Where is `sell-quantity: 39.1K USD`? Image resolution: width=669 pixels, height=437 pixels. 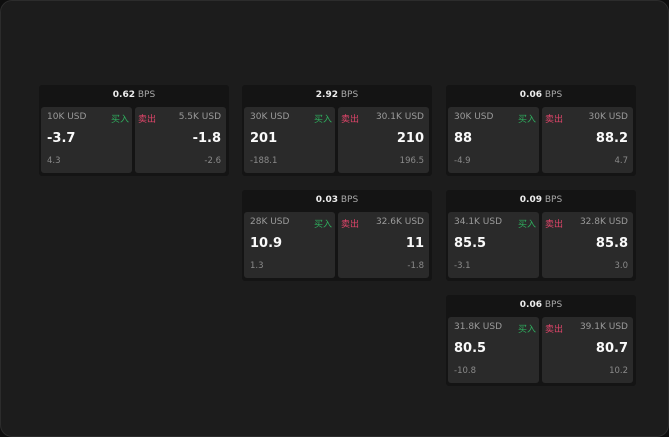 sell-quantity: 39.1K USD is located at coordinates (603, 327).